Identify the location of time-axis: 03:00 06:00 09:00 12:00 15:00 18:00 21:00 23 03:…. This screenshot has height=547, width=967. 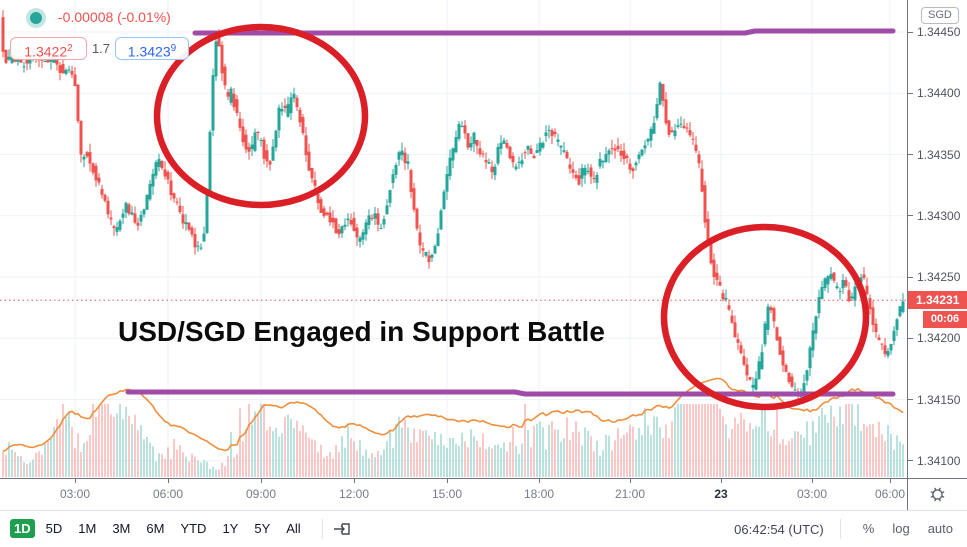
(453, 494).